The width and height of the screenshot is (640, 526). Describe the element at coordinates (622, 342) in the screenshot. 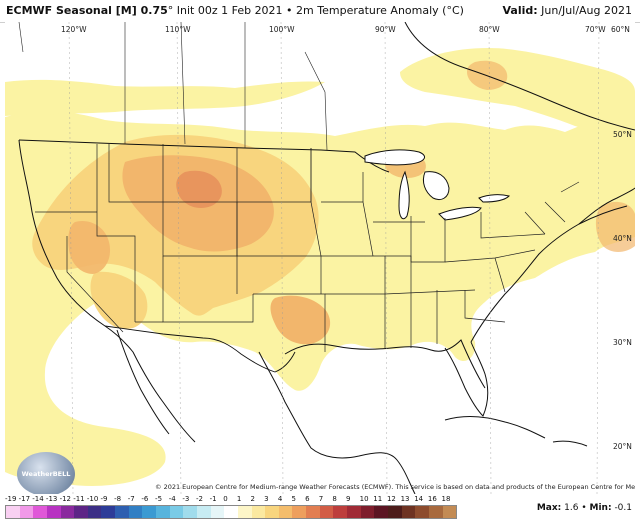

I see `lat-label-30n: 30°N` at that location.